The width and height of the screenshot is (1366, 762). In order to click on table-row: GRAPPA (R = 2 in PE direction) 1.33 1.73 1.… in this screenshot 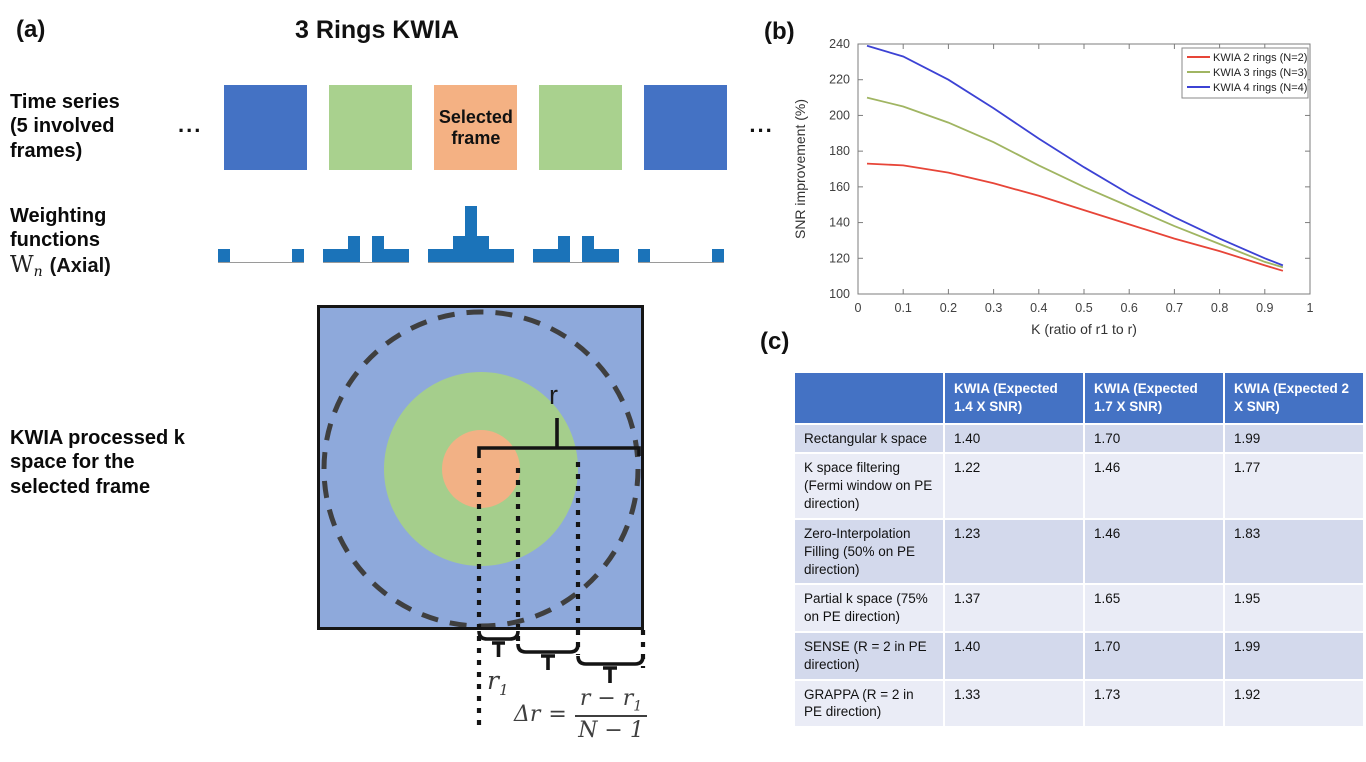, I will do `click(1079, 703)`.